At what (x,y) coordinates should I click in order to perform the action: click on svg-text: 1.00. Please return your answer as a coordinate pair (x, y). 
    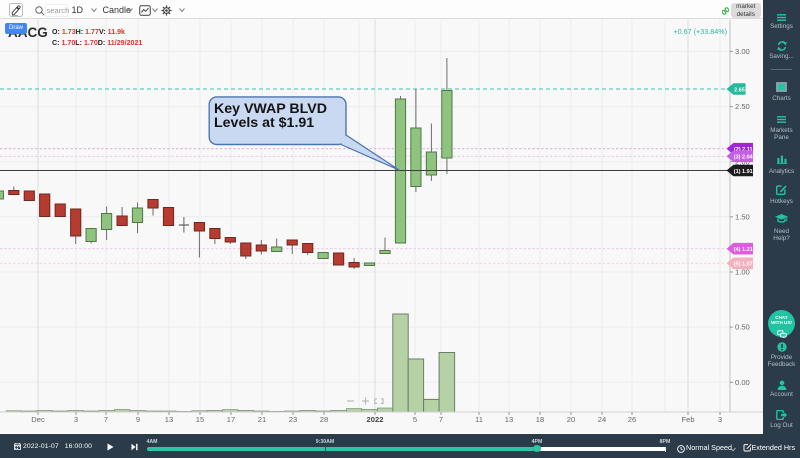
    Looking at the image, I should click on (742, 272).